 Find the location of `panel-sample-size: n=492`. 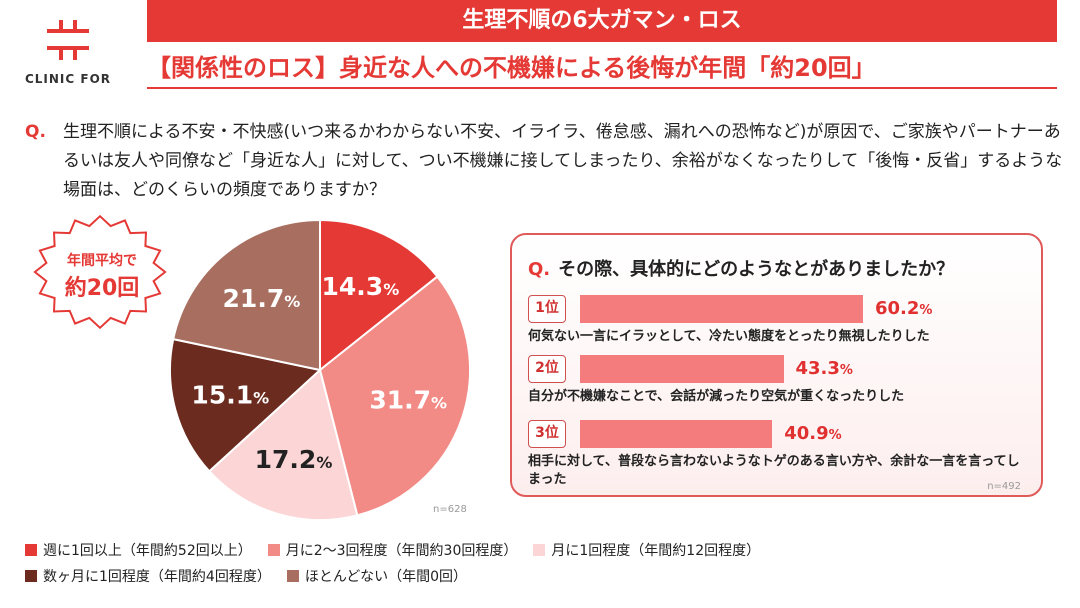

panel-sample-size: n=492 is located at coordinates (1004, 486).